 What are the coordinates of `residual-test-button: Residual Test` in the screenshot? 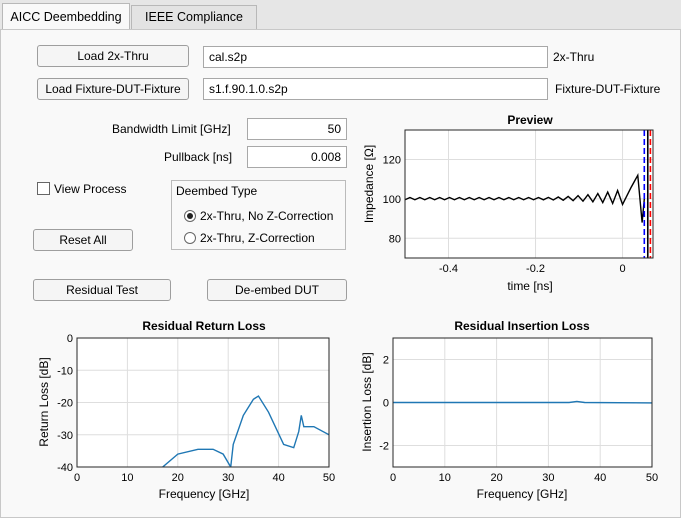 It's located at (102, 290).